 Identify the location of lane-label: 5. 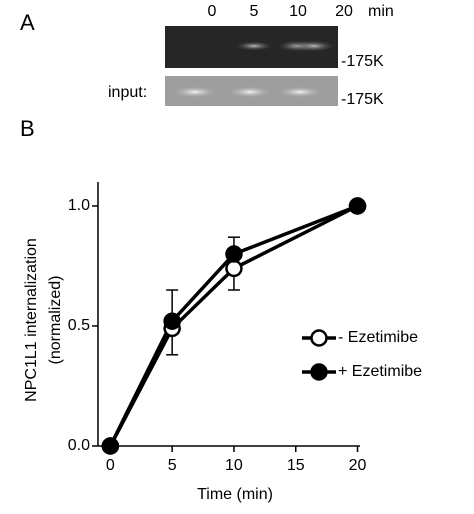
(254, 11).